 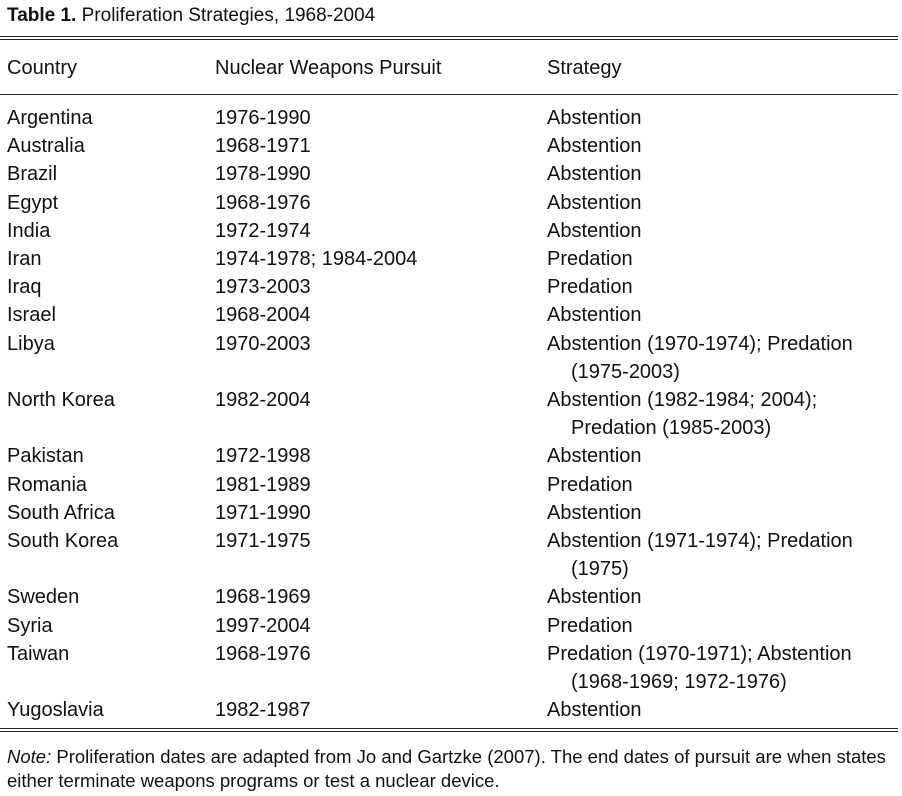 What do you see at coordinates (316, 259) in the screenshot?
I see `cell-pursuit: 1974-1978; 1984-2004` at bounding box center [316, 259].